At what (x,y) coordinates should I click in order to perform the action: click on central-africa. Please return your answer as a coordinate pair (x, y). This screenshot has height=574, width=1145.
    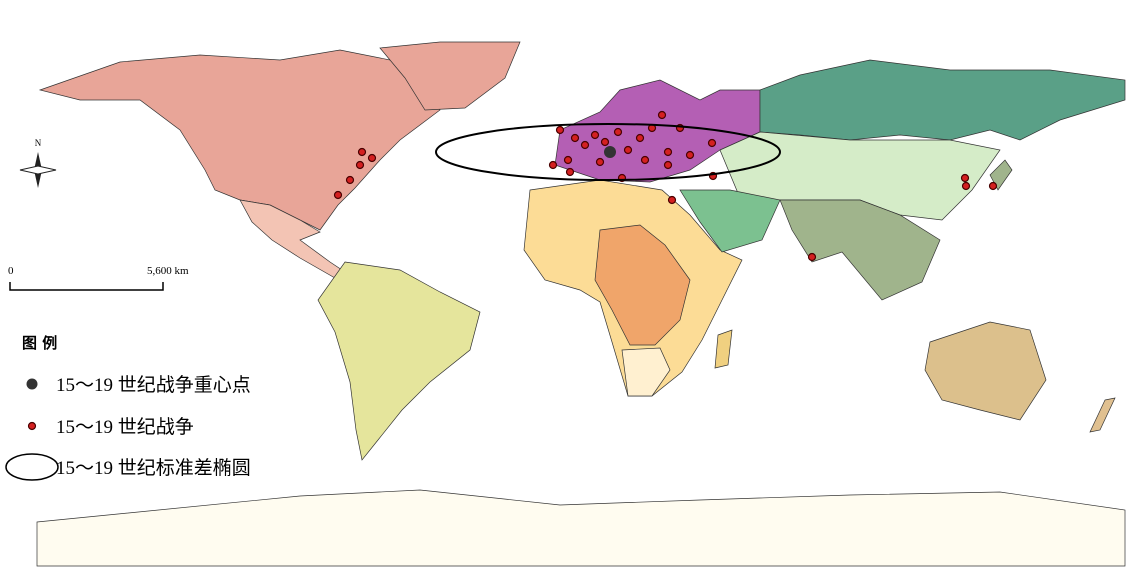
    Looking at the image, I should click on (642, 285).